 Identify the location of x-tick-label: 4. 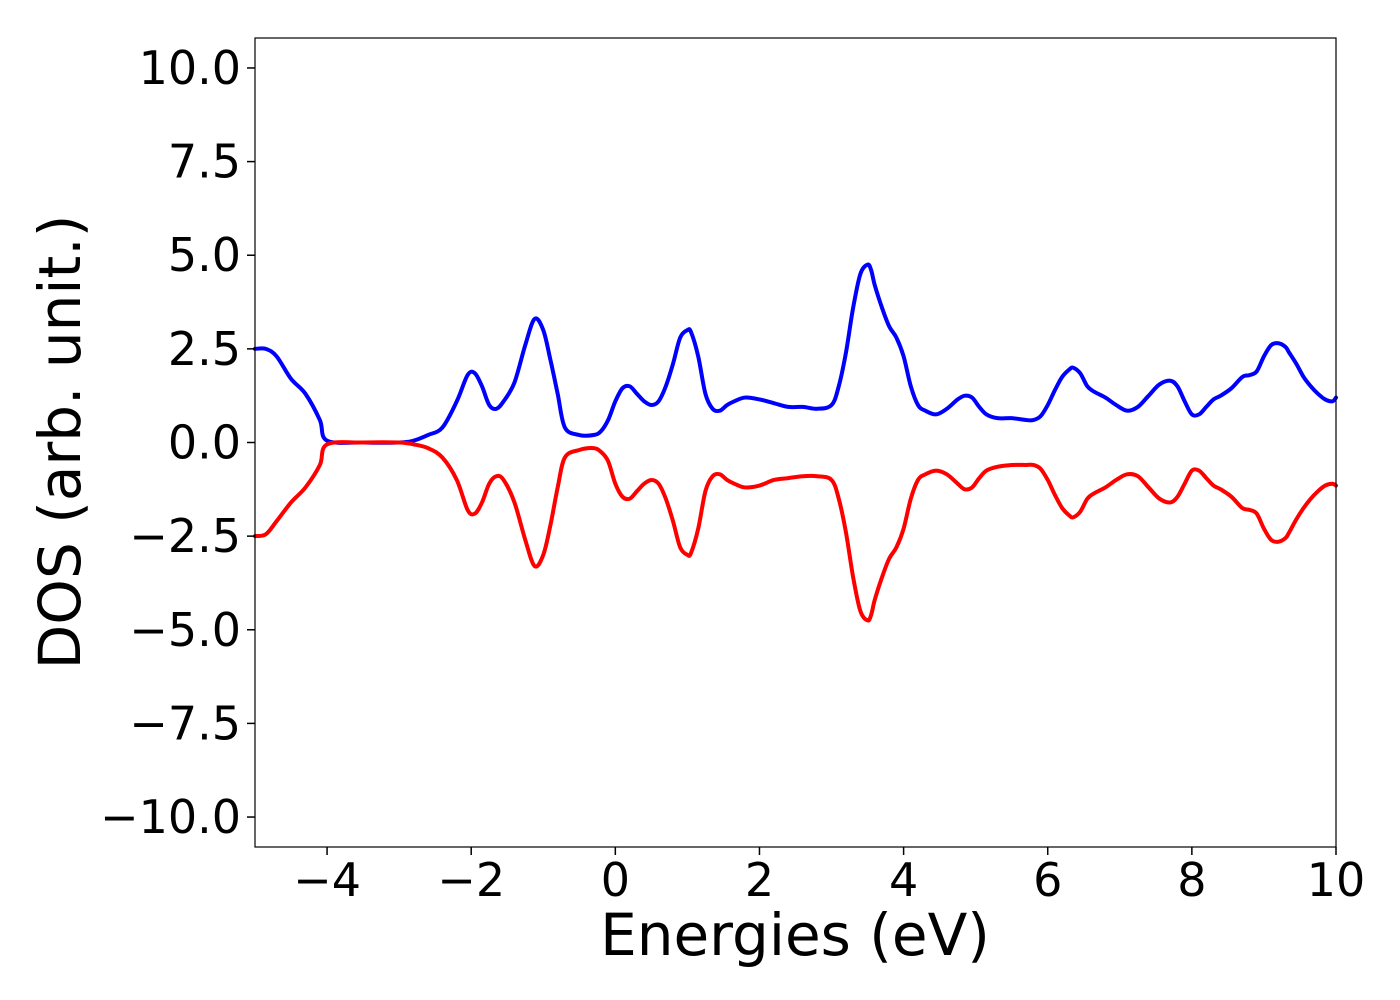
(903, 880).